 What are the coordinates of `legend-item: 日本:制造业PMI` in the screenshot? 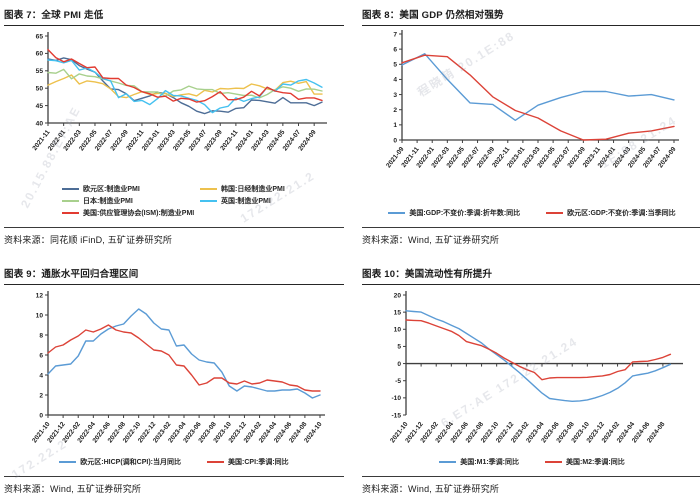 It's located at (97, 201).